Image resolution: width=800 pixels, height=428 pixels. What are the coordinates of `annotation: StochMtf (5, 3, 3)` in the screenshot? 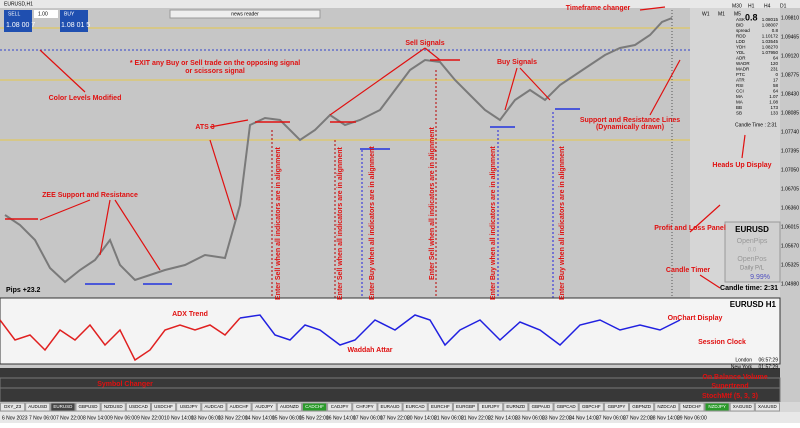 It's located at (730, 396).